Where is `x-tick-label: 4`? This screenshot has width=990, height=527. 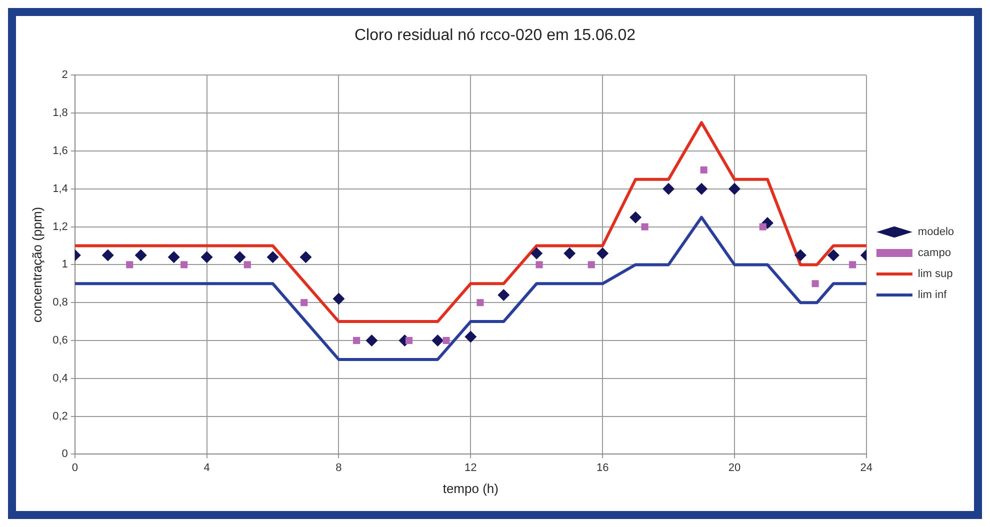
x-tick-label: 4 is located at coordinates (207, 468).